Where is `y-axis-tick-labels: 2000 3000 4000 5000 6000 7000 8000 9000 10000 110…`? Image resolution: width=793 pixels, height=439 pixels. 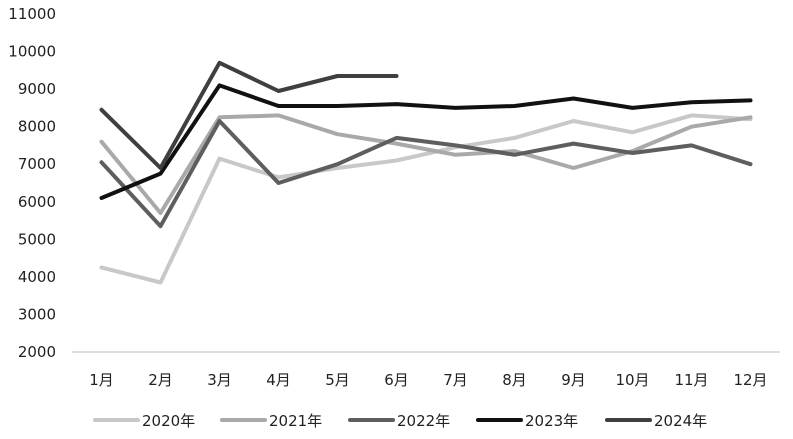 y-axis-tick-labels: 2000 3000 4000 5000 6000 7000 8000 9000 10000 110… is located at coordinates (32, 183).